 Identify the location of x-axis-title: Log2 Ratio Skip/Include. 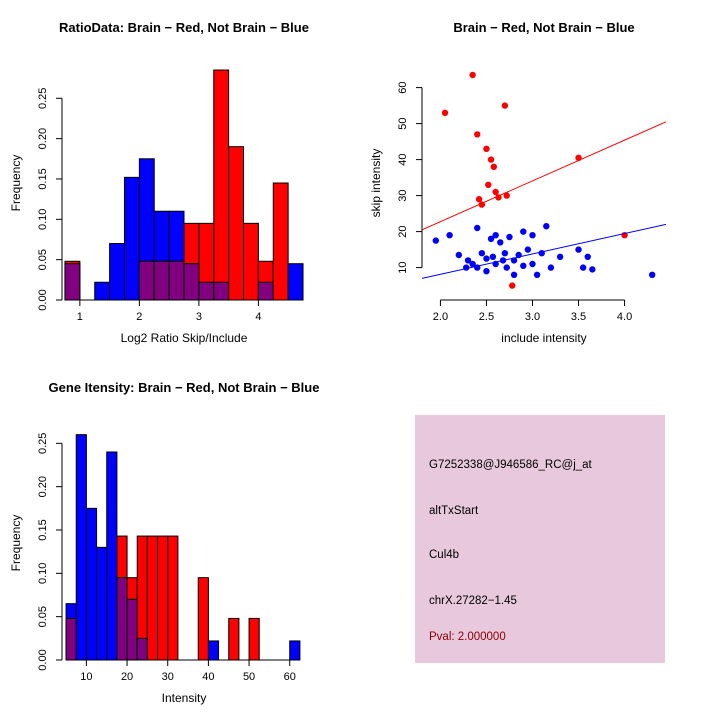
(184, 338).